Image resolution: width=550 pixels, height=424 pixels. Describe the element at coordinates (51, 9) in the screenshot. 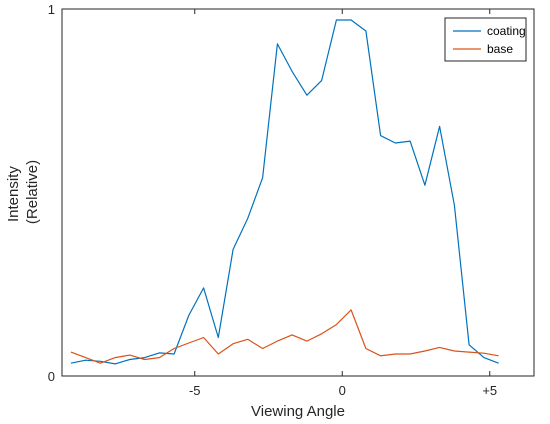

I see `y-tick-label: 1` at that location.